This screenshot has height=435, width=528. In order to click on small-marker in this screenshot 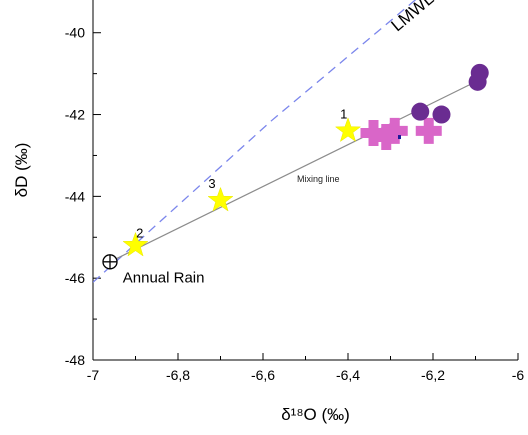, I will do `click(399, 137)`.